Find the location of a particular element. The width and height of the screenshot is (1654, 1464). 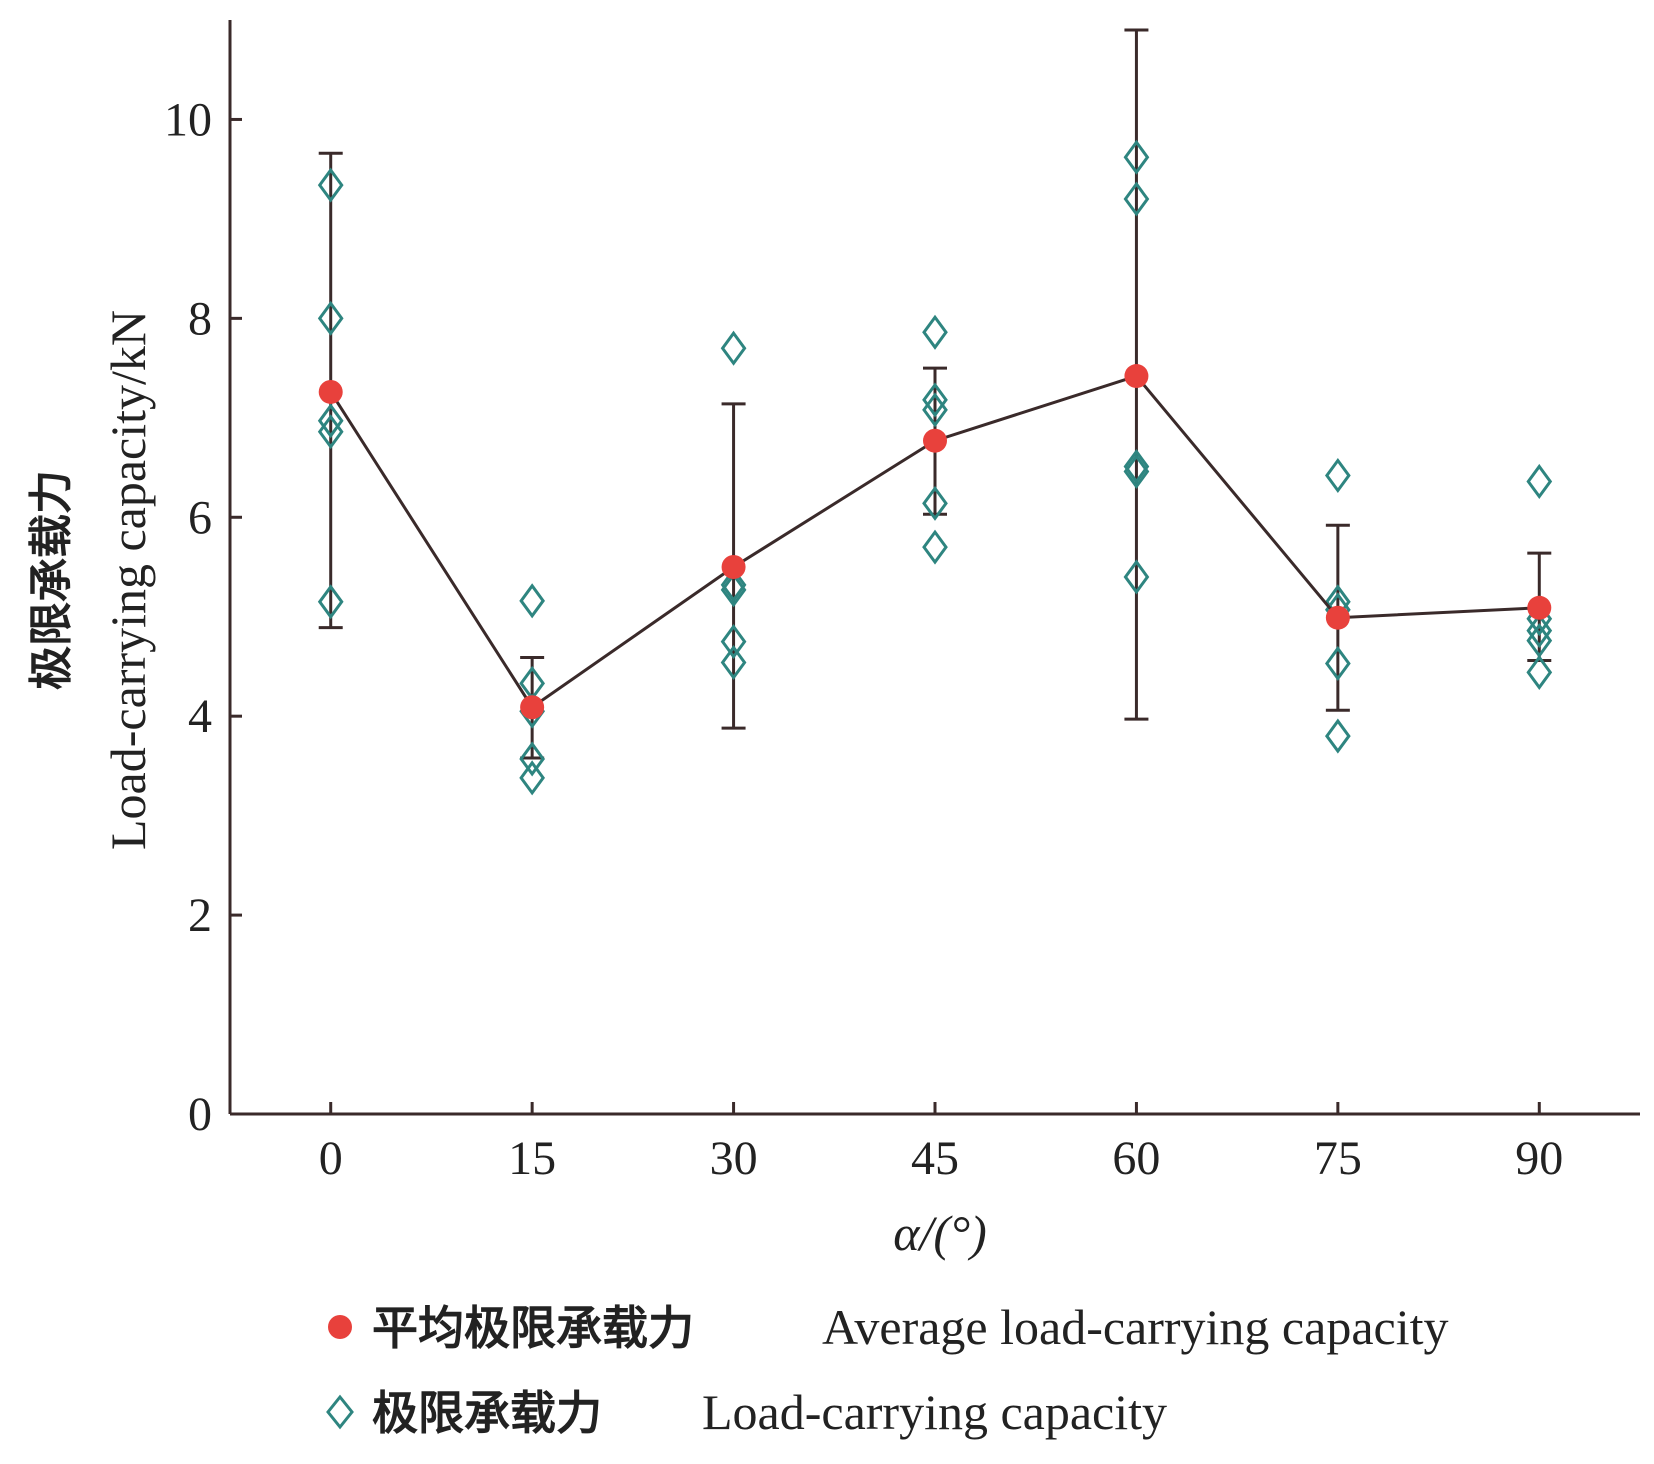

legend-point-label-cn: 极限承载力 is located at coordinates (487, 1413).